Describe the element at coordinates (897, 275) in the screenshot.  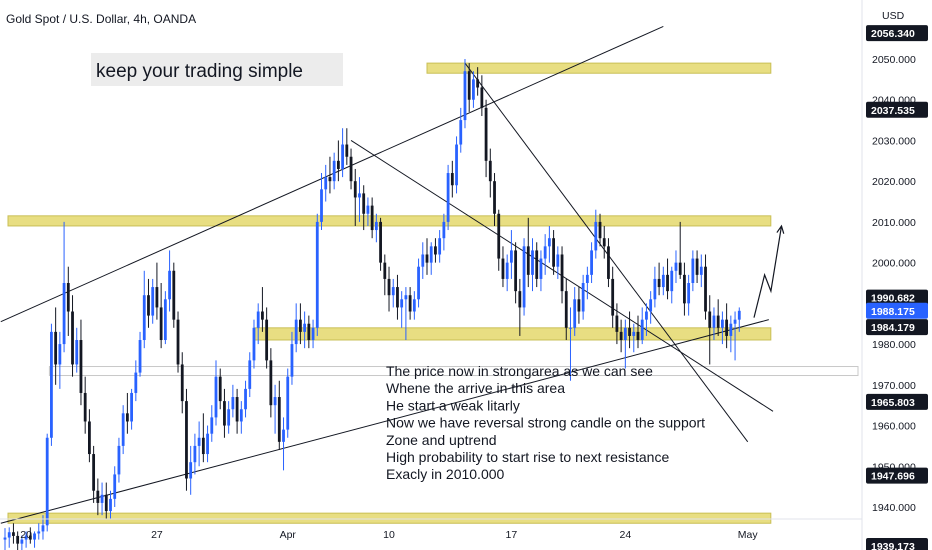
I see `price-scale` at that location.